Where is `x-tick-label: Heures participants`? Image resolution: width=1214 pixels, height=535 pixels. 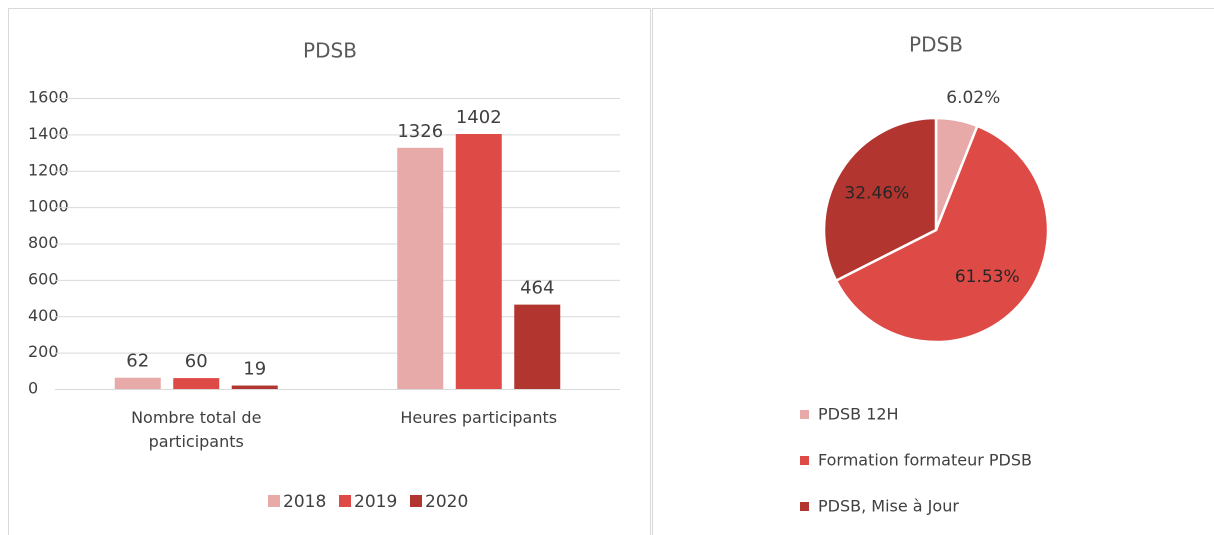
x-tick-label: Heures participants is located at coordinates (479, 417).